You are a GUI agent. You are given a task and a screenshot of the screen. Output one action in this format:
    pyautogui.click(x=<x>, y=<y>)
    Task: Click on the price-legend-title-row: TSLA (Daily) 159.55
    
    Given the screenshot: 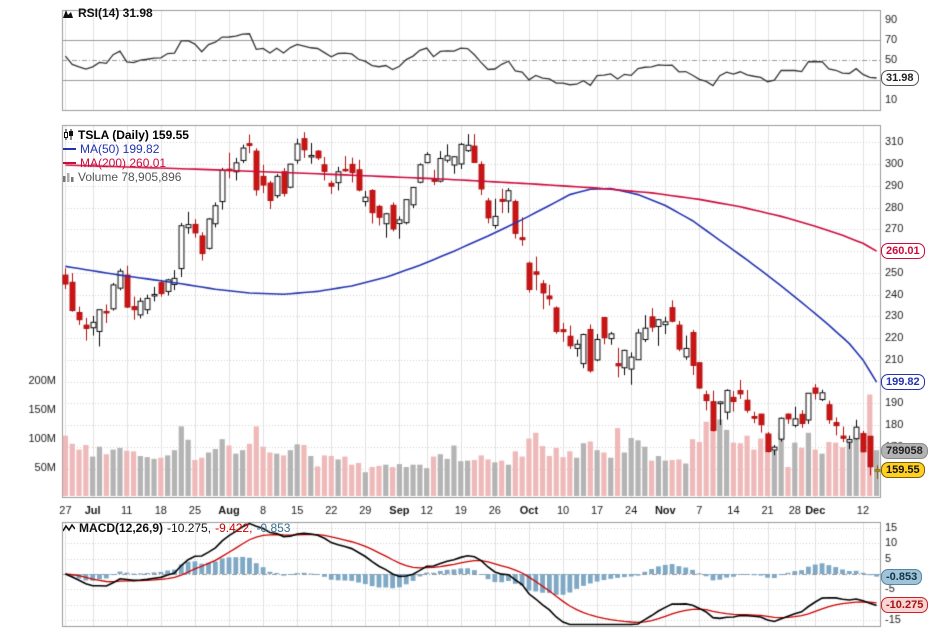 What is the action you would take?
    pyautogui.click(x=126, y=134)
    